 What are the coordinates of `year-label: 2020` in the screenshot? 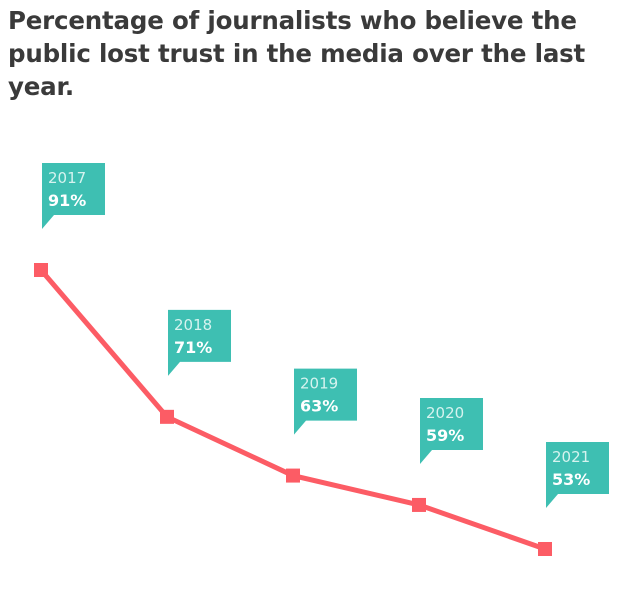 It's located at (445, 413).